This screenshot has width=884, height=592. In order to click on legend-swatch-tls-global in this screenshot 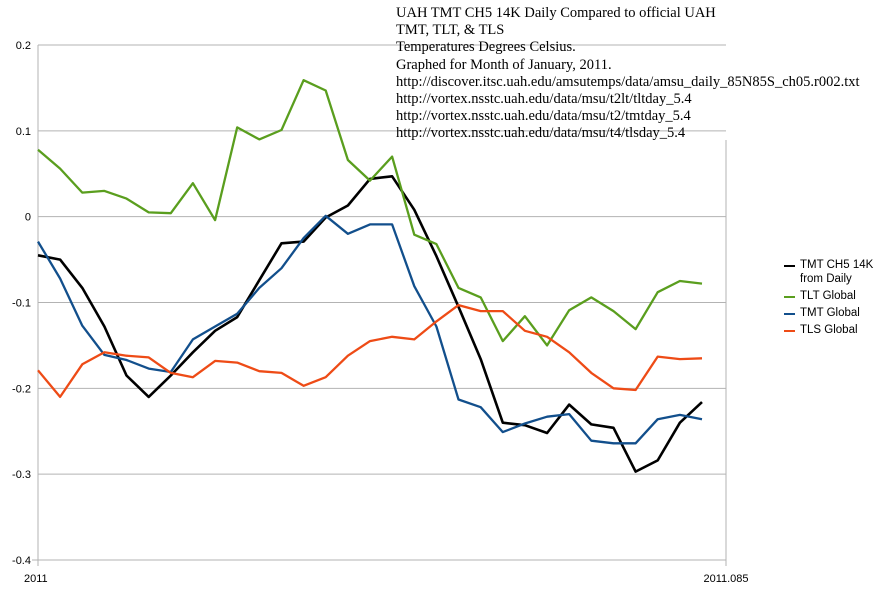, I will do `click(789, 331)`.